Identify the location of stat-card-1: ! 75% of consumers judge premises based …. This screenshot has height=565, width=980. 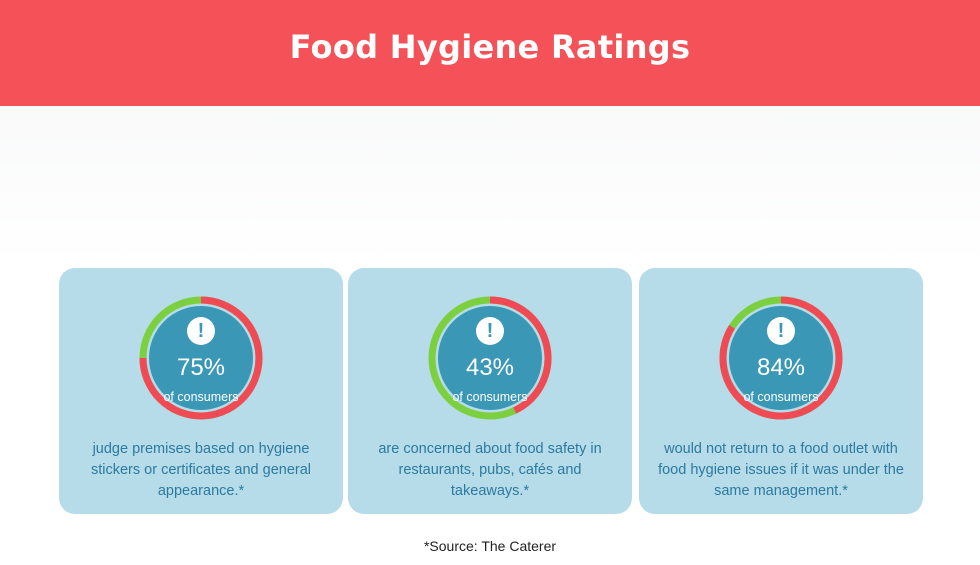
(201, 391).